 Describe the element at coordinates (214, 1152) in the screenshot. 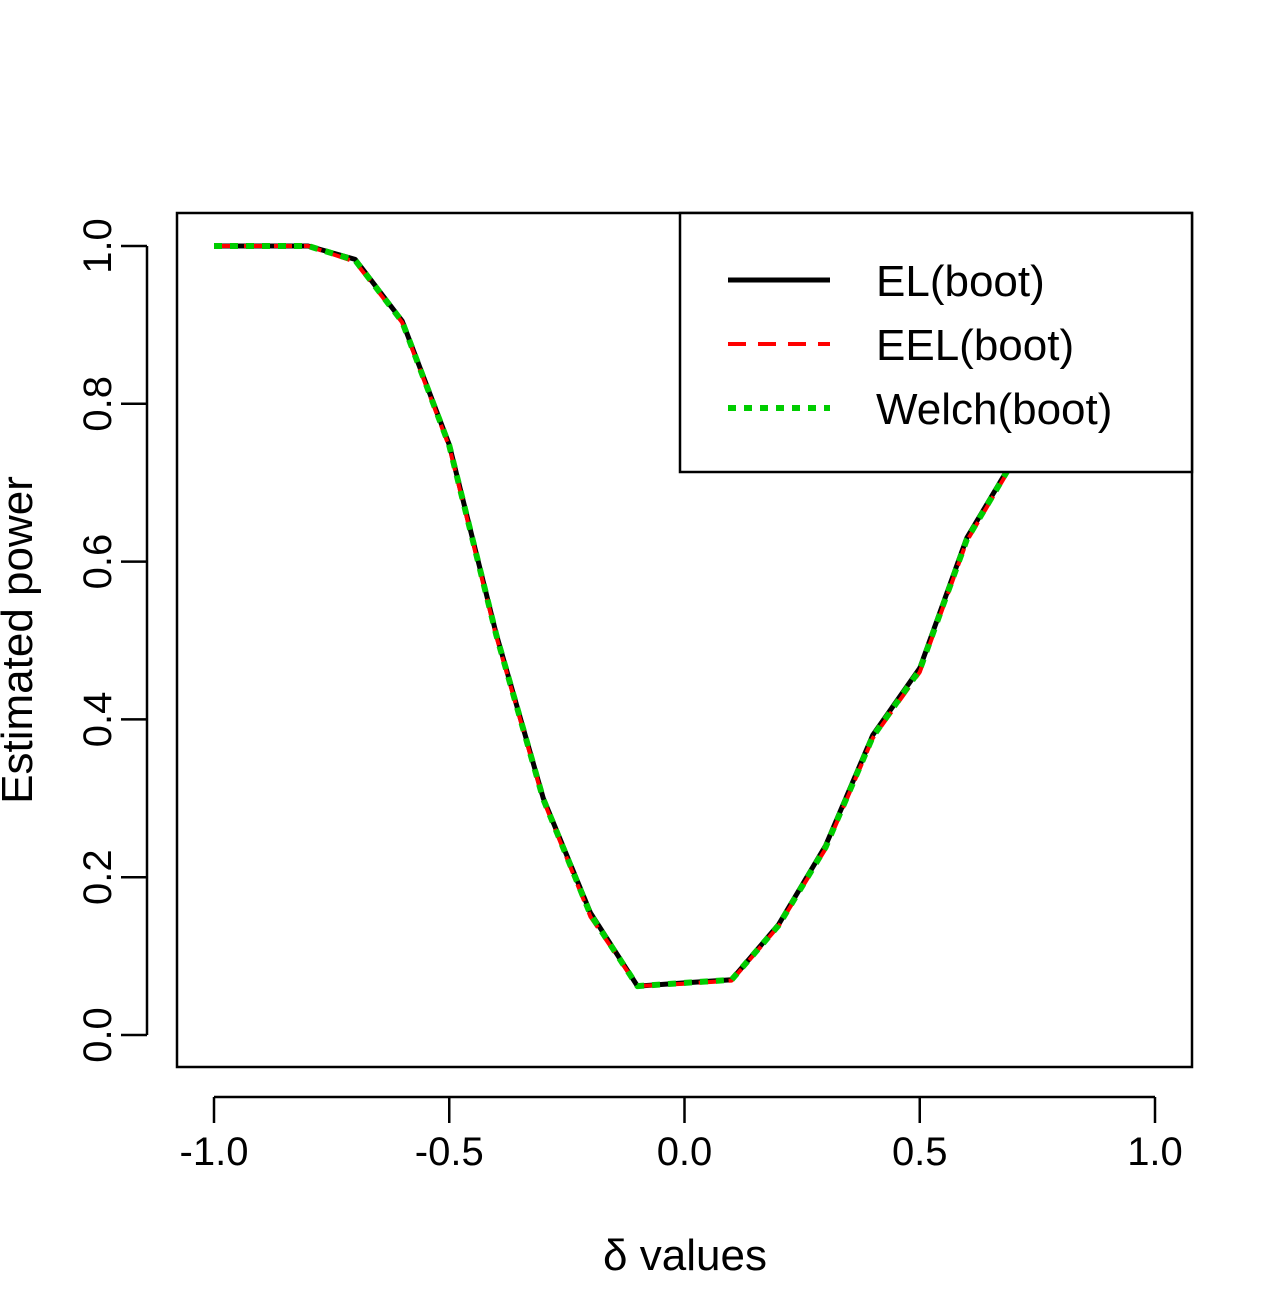

I see `x-tick-label: -1.0` at that location.